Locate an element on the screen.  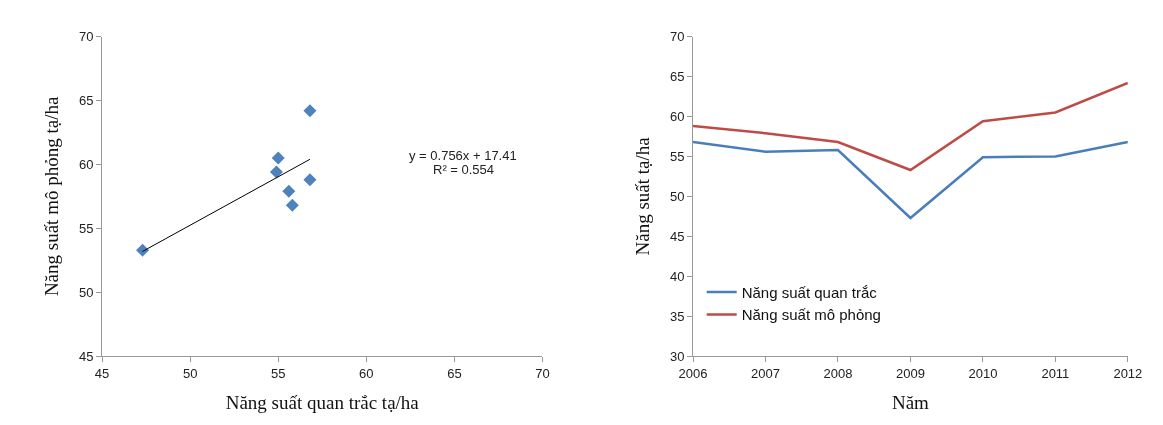
x-tick-label: 2011 is located at coordinates (1055, 373).